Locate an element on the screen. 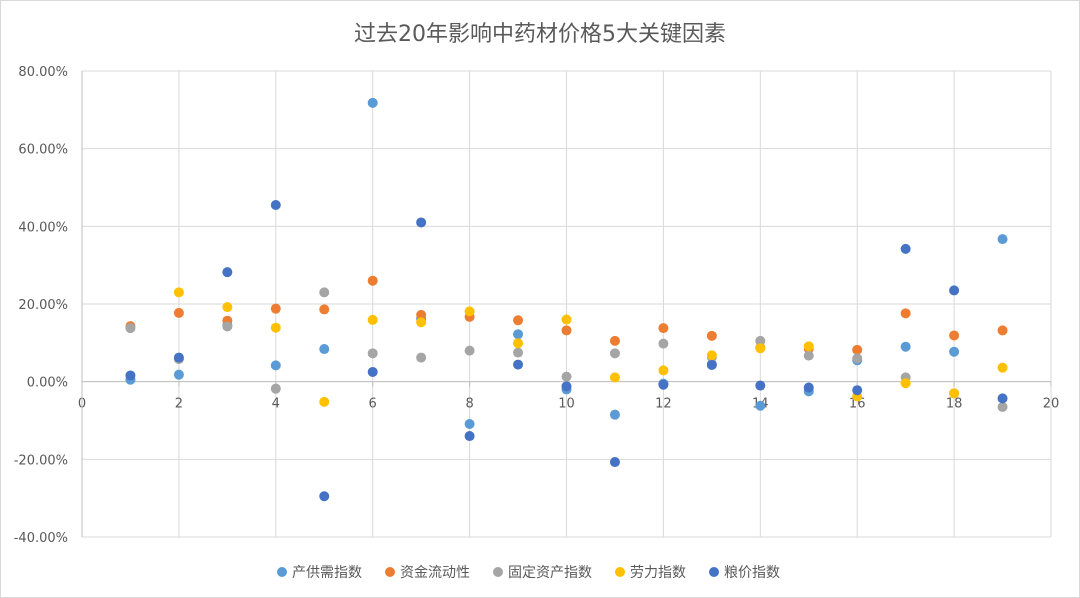  y-tick-label: 0.00% is located at coordinates (47, 383).